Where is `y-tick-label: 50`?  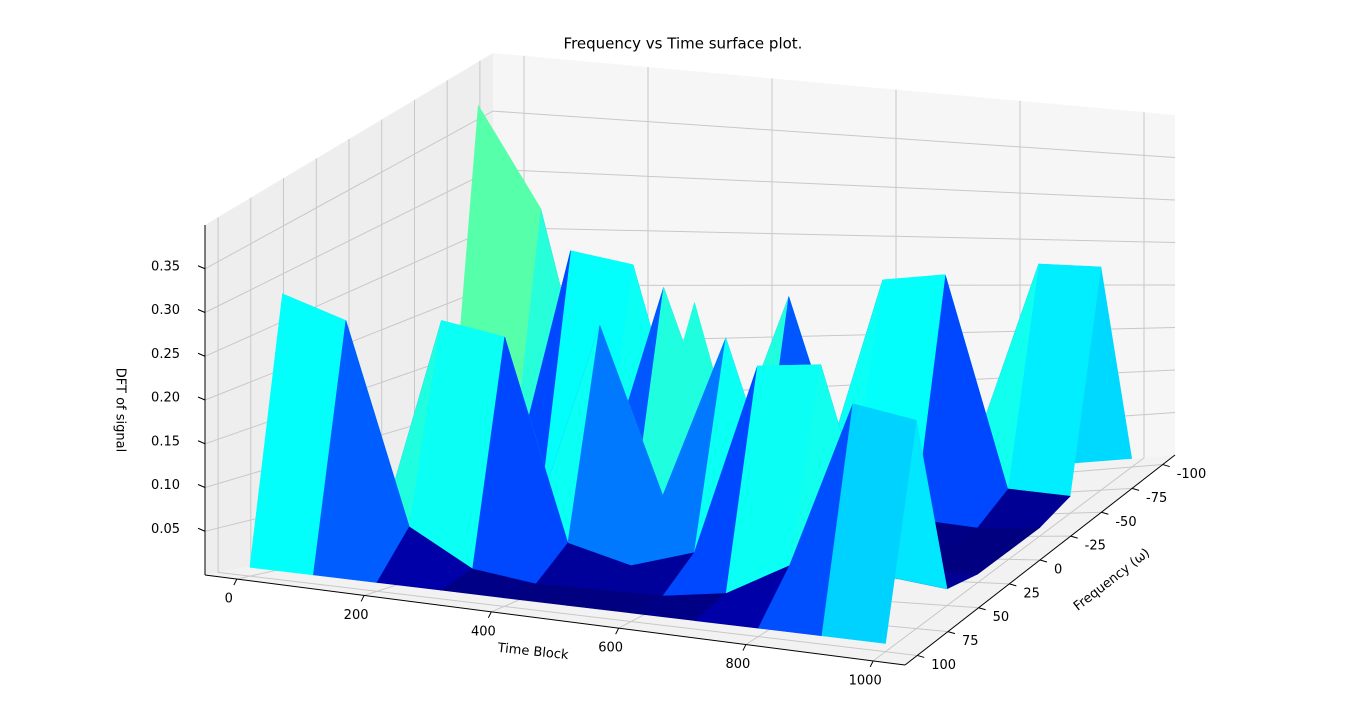
y-tick-label: 50 is located at coordinates (1001, 617).